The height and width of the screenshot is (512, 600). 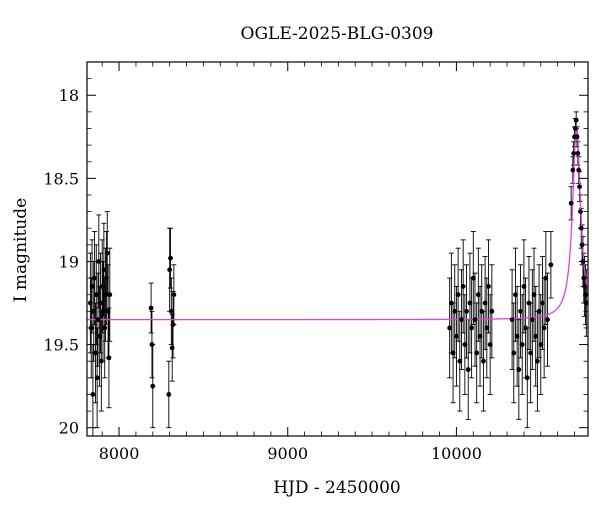 I want to click on x-tick-label: 9000, so click(x=287, y=453).